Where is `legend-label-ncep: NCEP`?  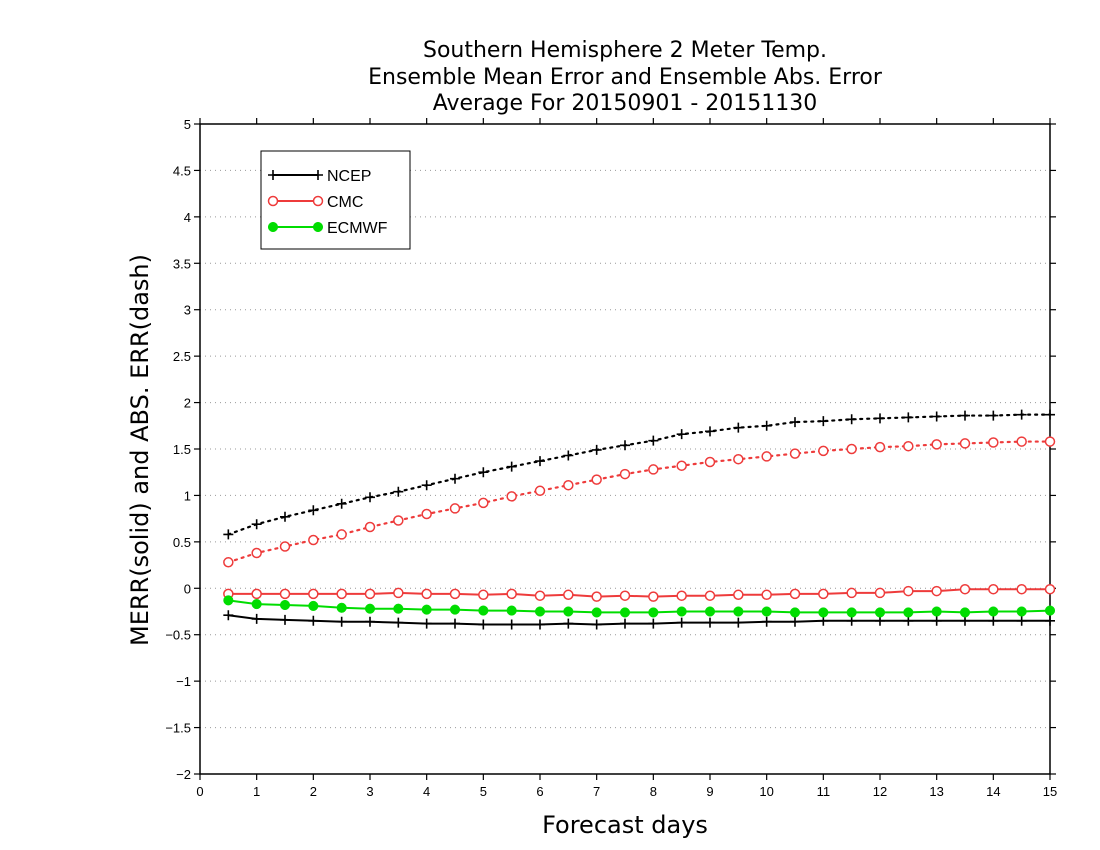
legend-label-ncep: NCEP is located at coordinates (349, 176).